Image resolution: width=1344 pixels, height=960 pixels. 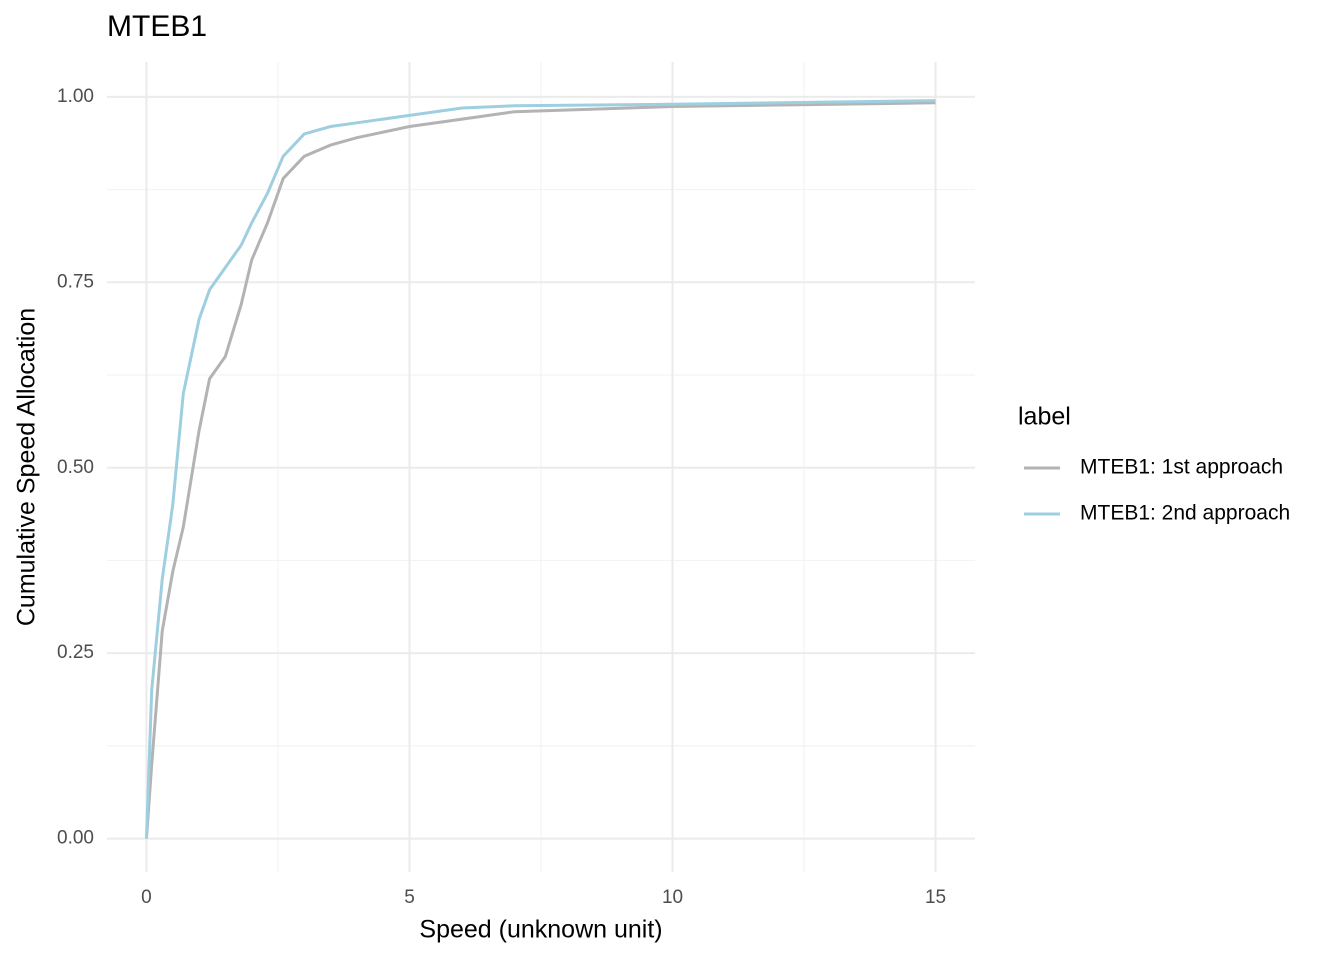 What do you see at coordinates (1044, 417) in the screenshot?
I see `legend-title: label` at bounding box center [1044, 417].